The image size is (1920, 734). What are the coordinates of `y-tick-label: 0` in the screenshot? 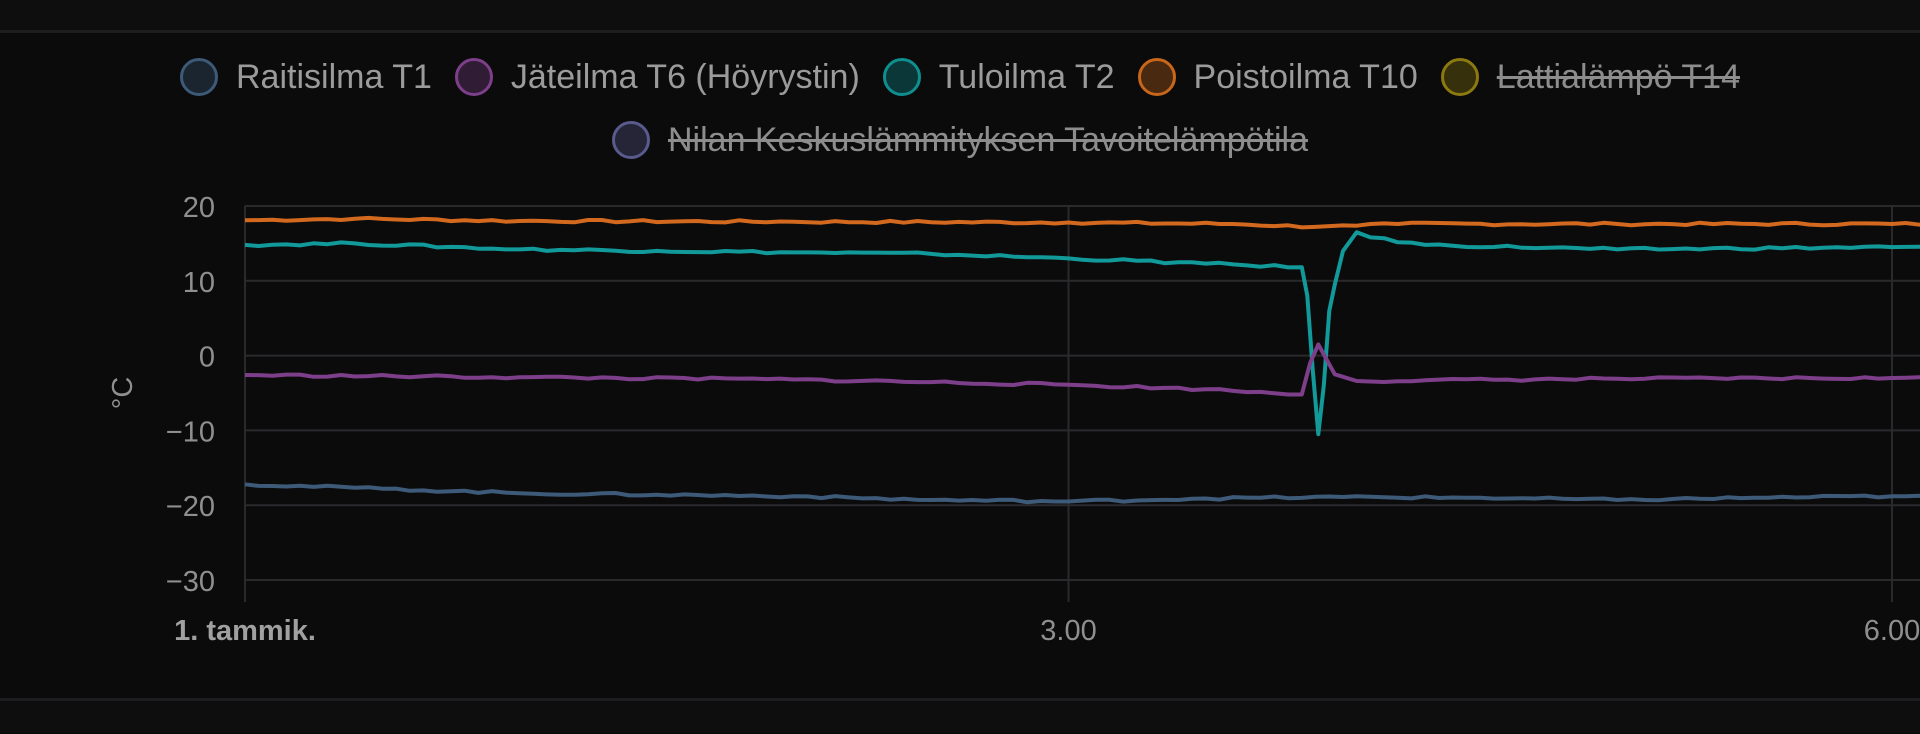 It's located at (207, 358).